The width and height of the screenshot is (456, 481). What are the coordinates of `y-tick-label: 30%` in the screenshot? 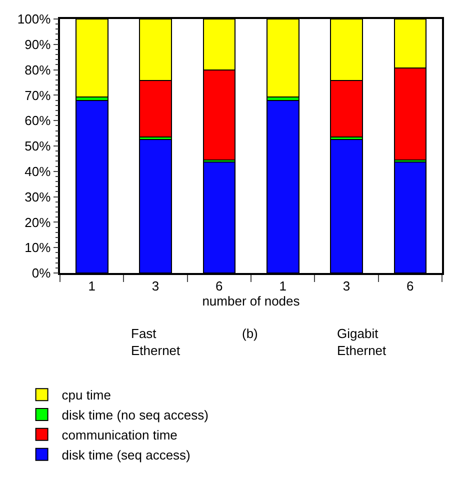 It's located at (38, 196).